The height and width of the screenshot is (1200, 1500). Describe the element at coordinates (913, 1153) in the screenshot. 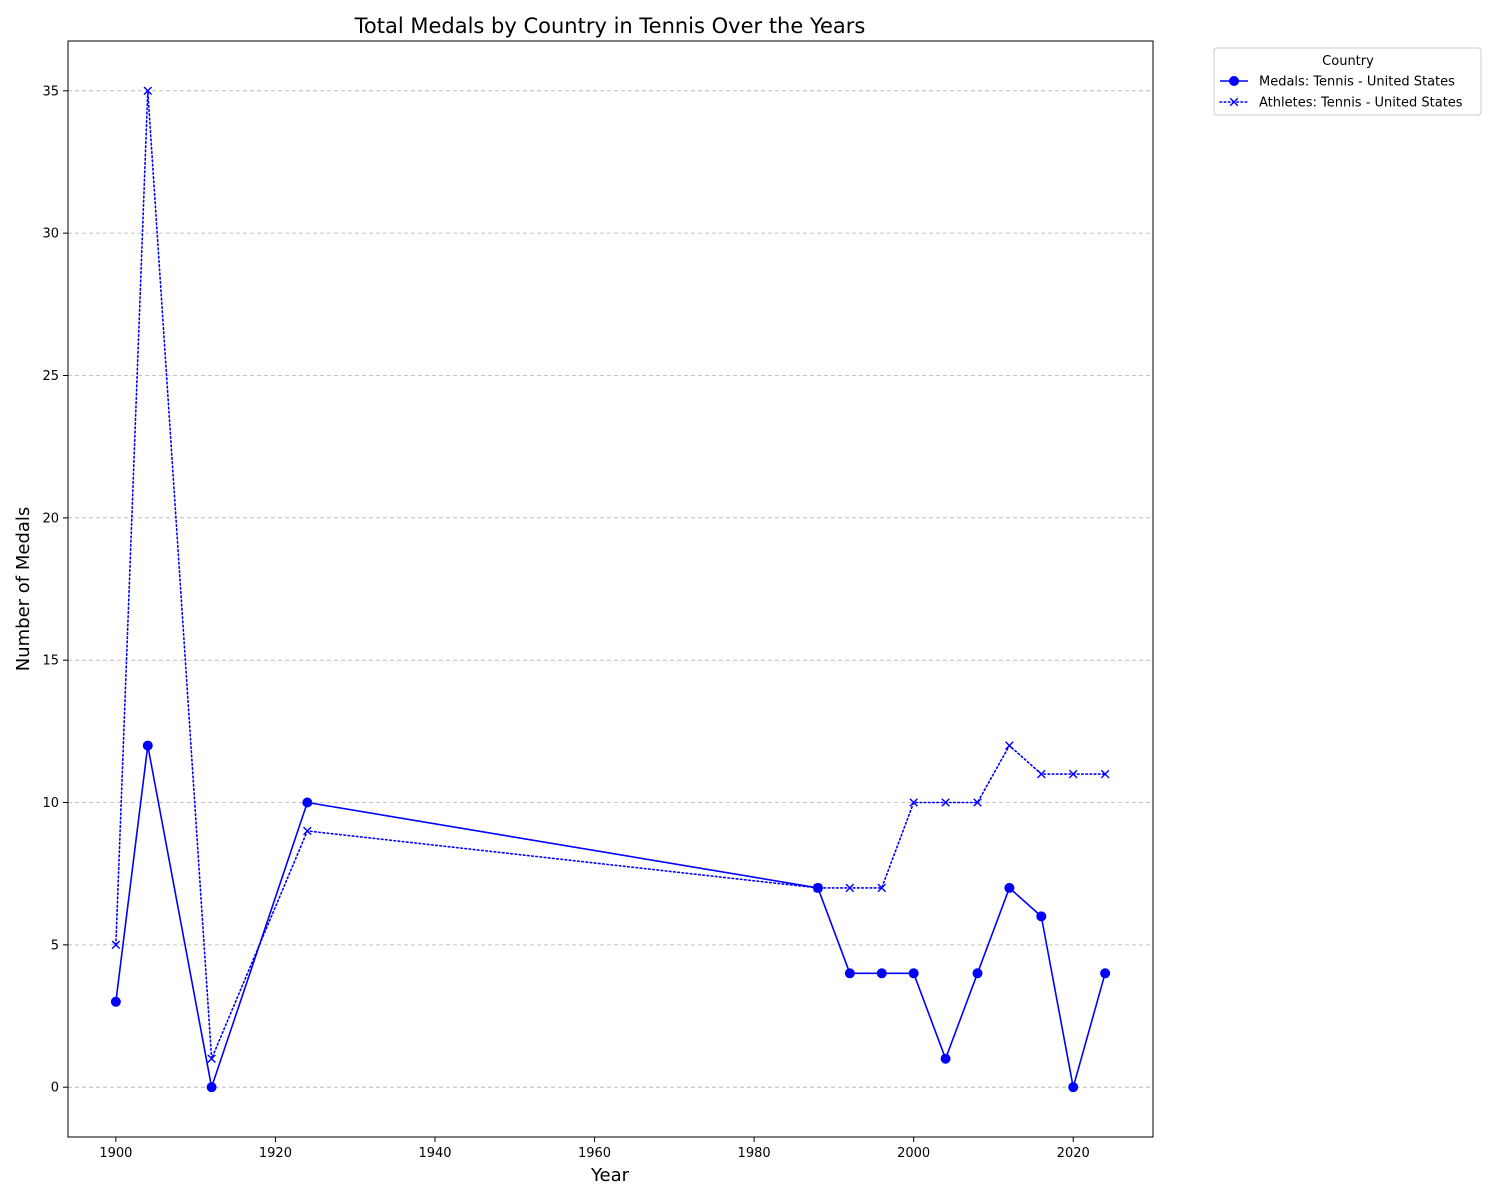

I see `x-tick-label: 2000` at that location.